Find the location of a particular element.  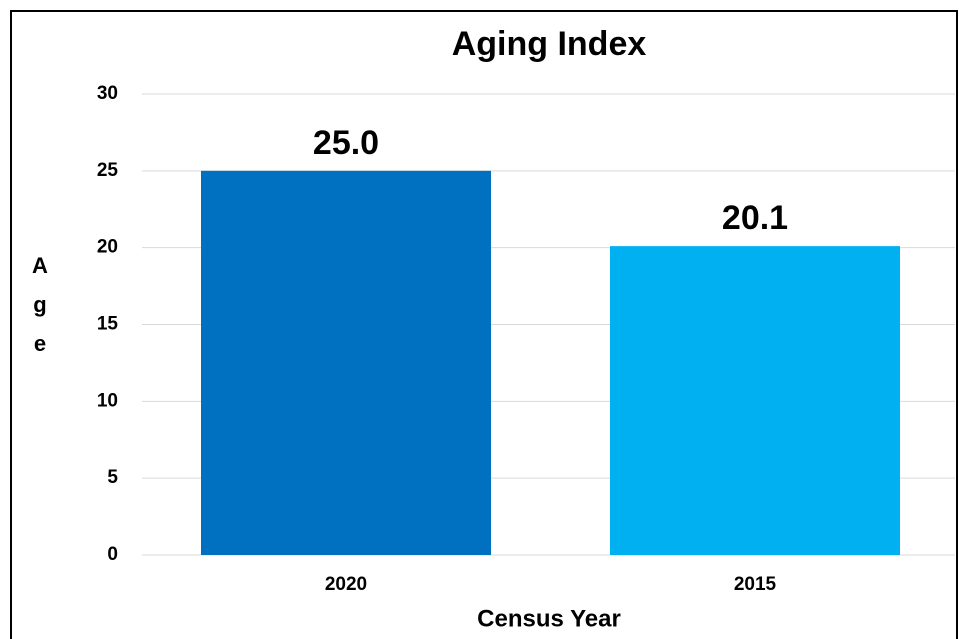

chart-title: Aging Index is located at coordinates (549, 44).